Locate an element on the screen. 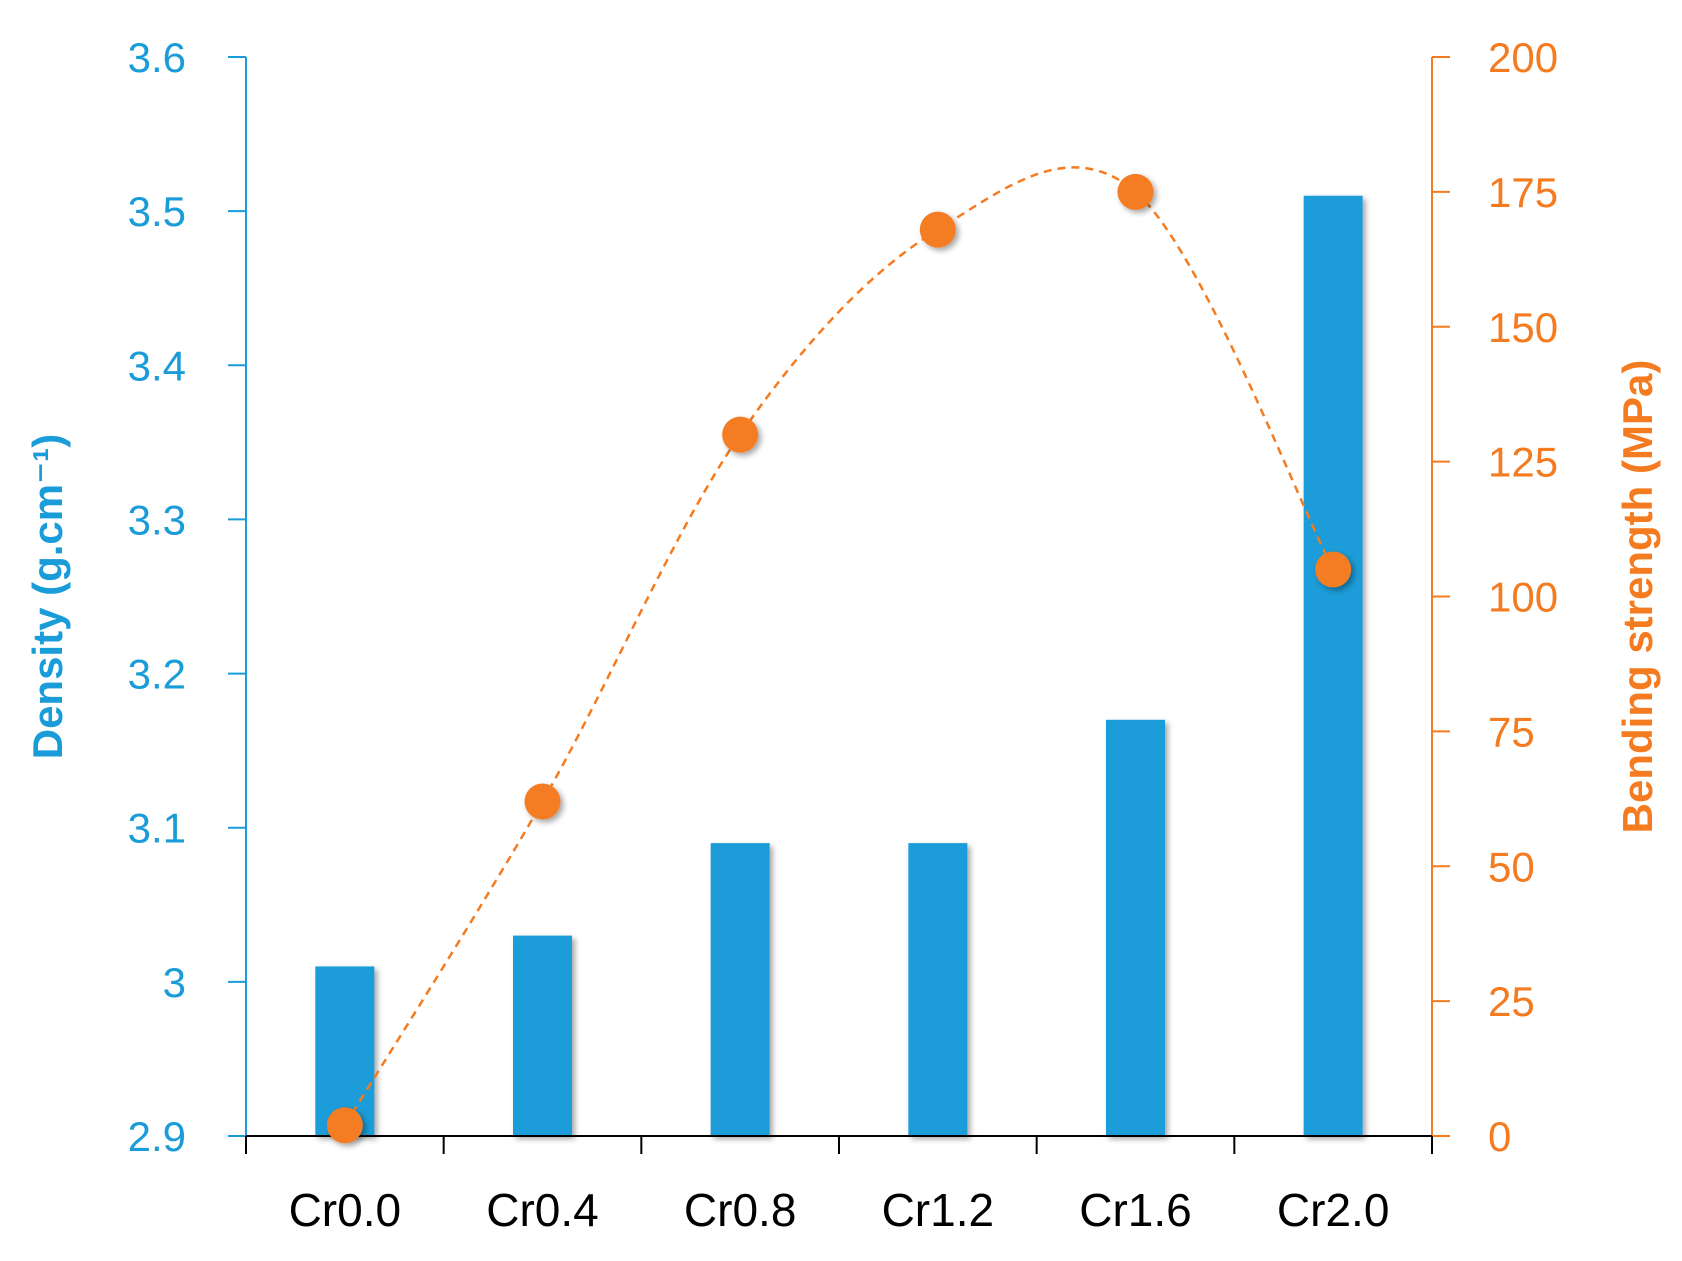 Image resolution: width=1682 pixels, height=1261 pixels. x-tick-label-Cr1.2: Cr1.2 is located at coordinates (938, 1210).